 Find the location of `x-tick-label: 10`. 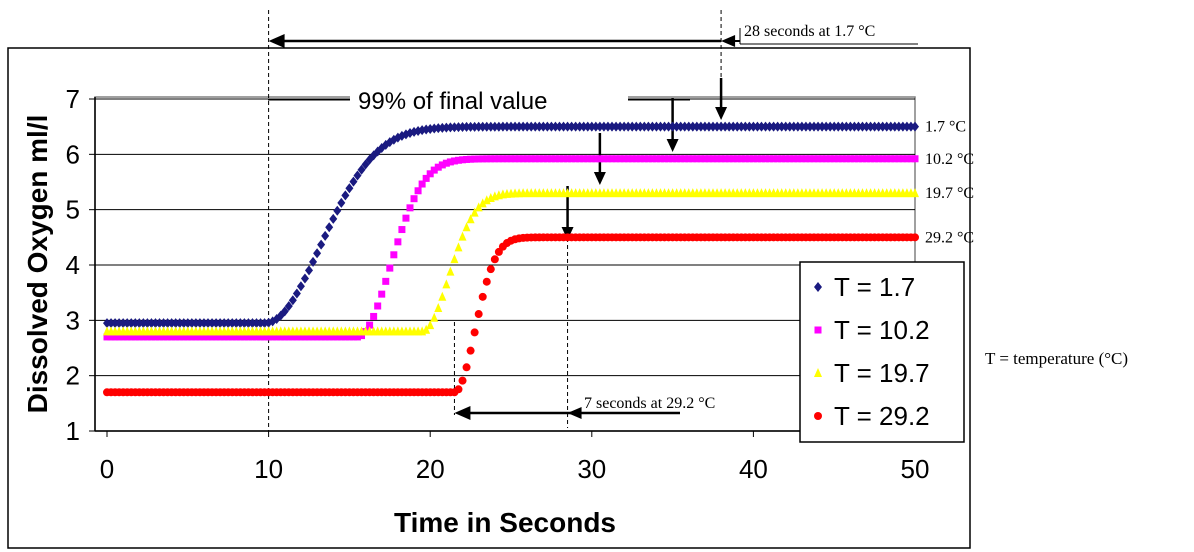

x-tick-label: 10 is located at coordinates (268, 469).